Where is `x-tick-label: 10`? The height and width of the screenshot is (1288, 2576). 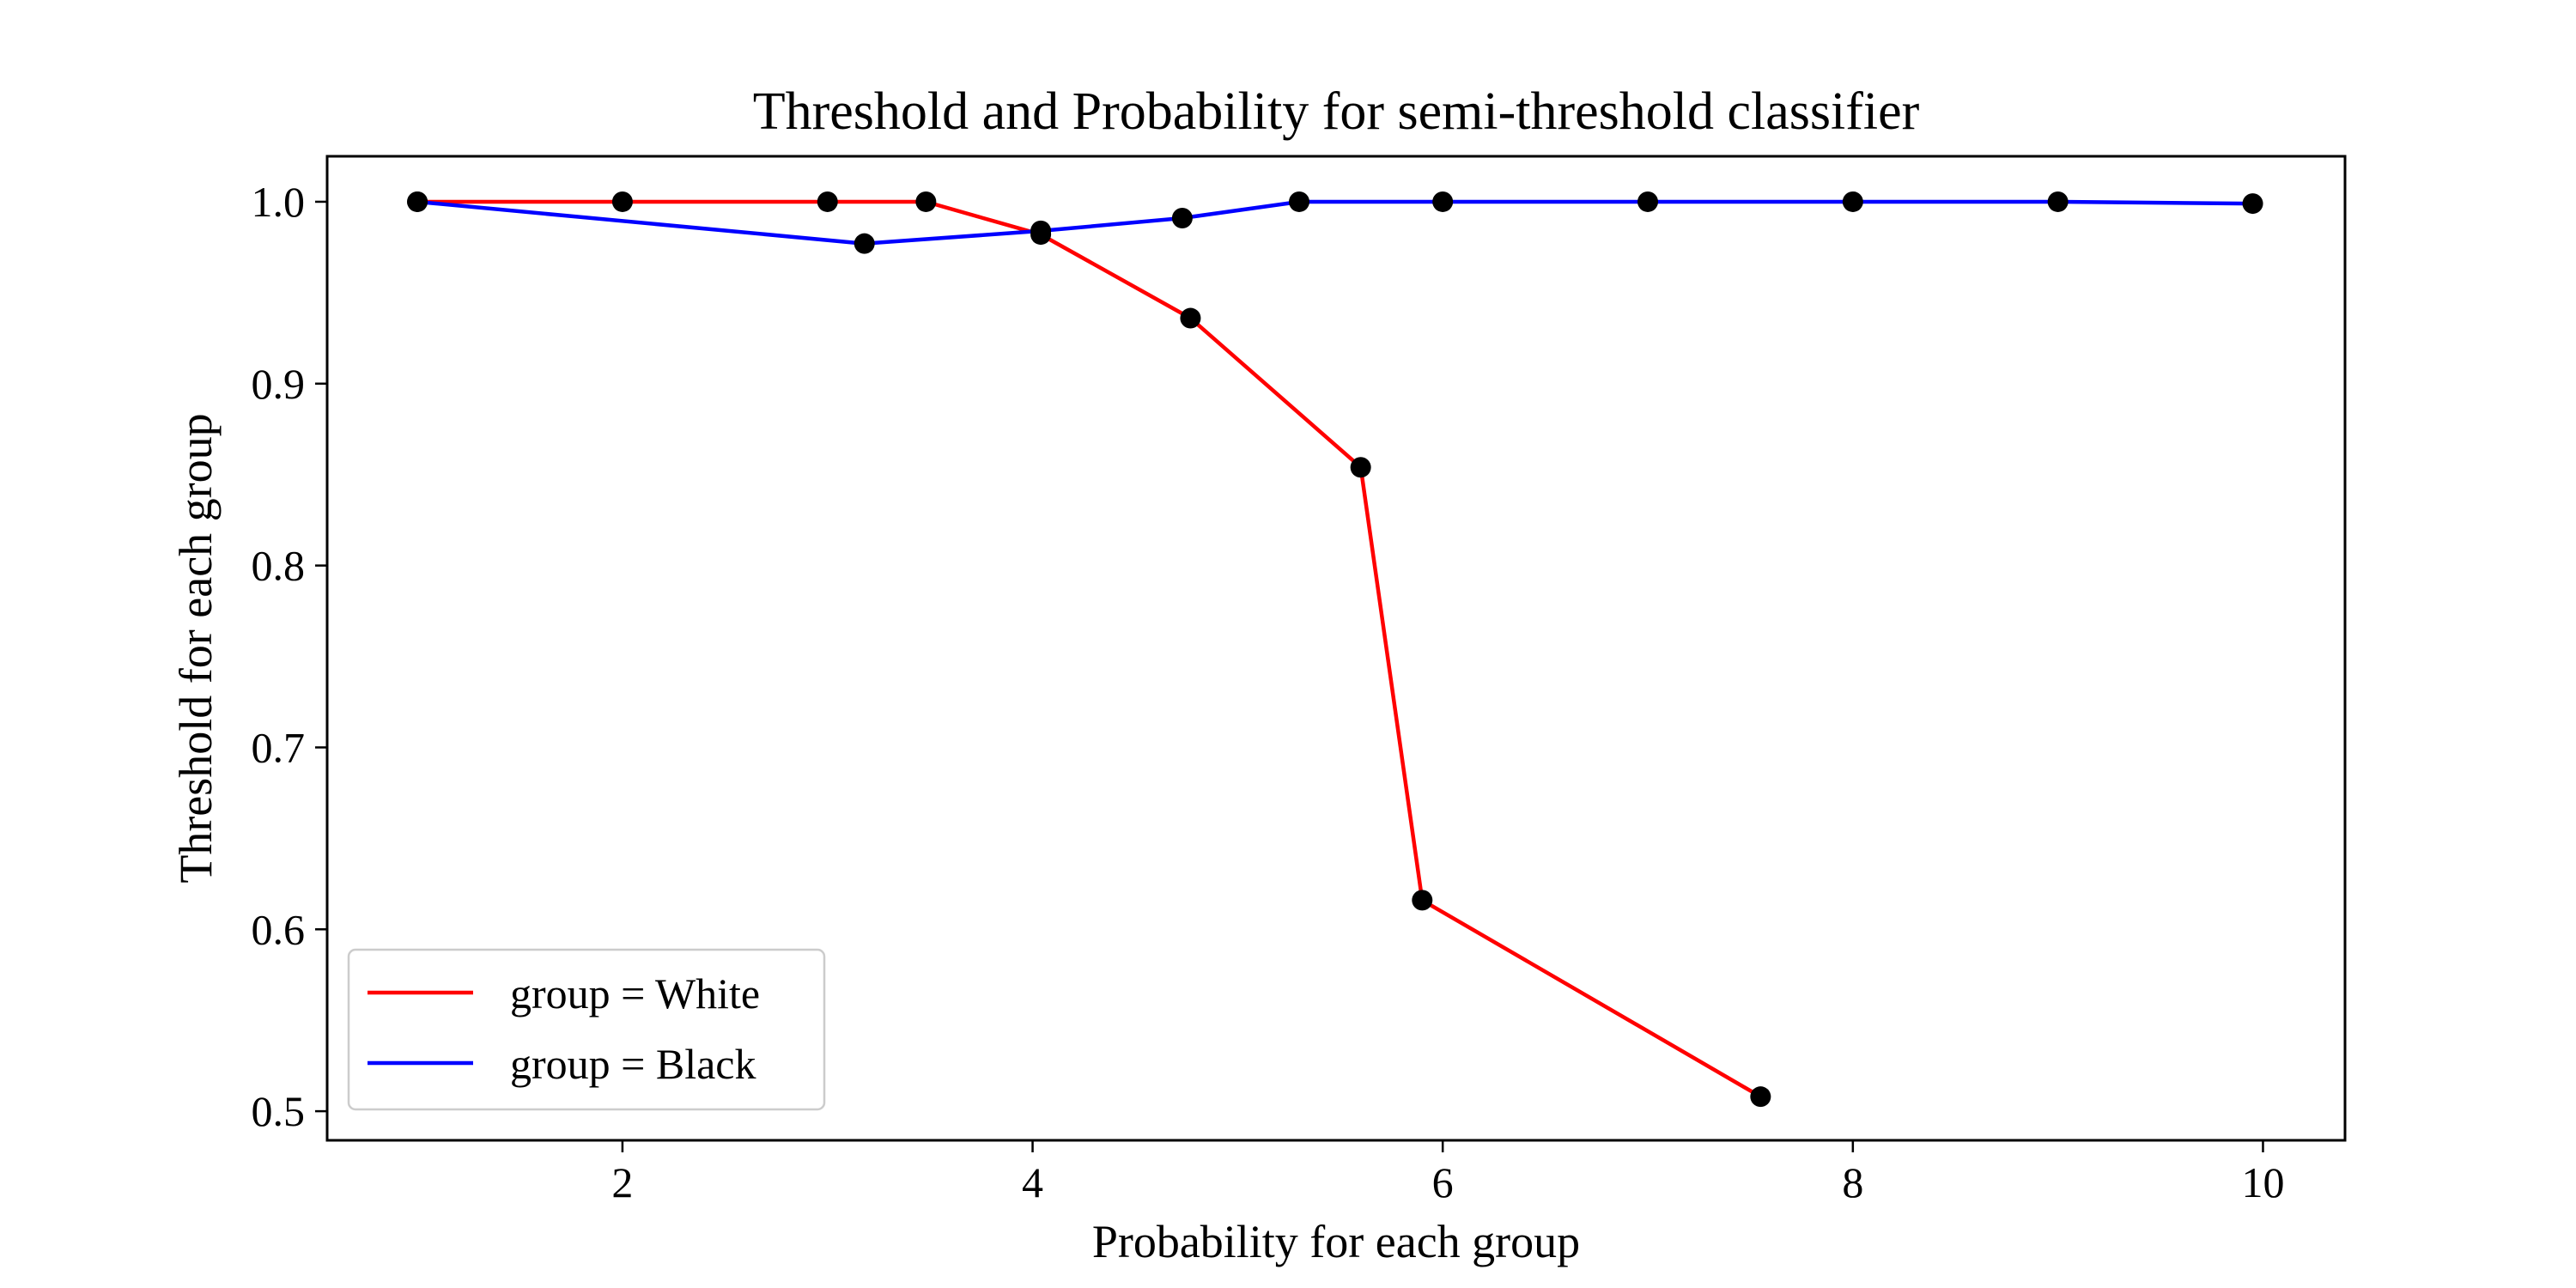
x-tick-label: 10 is located at coordinates (2262, 1182).